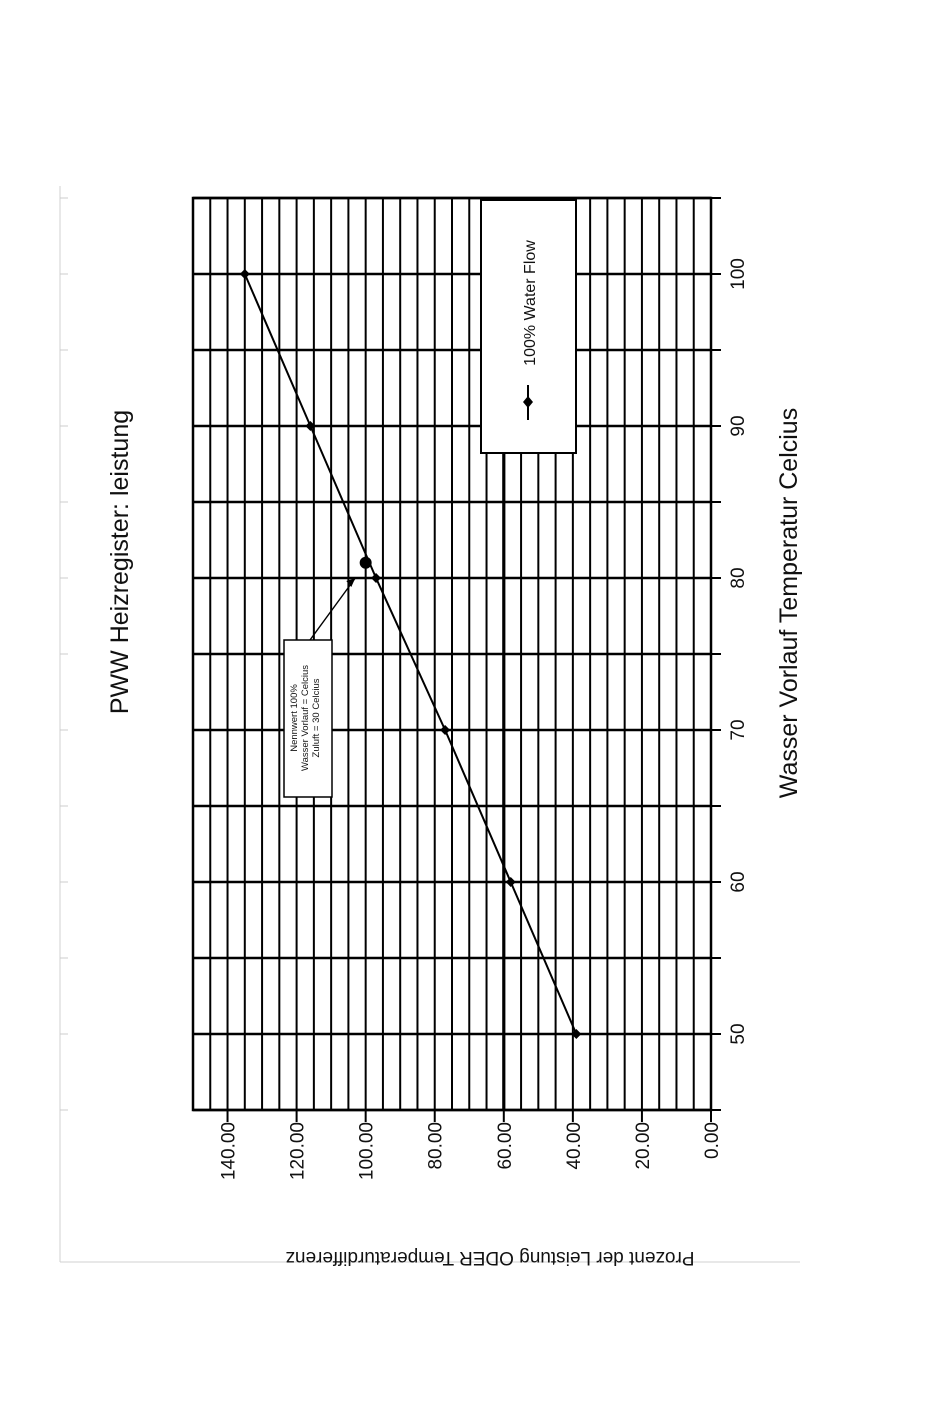  What do you see at coordinates (574, 1146) in the screenshot?
I see `y-tick-label: 40.00` at bounding box center [574, 1146].